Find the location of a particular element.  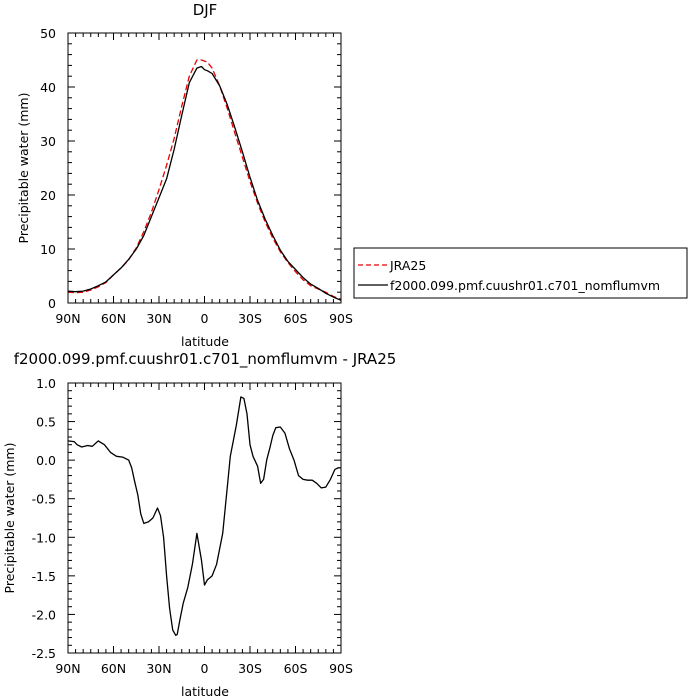

bottom-y-axis-title: Precipitable water (mm) is located at coordinates (9, 518).